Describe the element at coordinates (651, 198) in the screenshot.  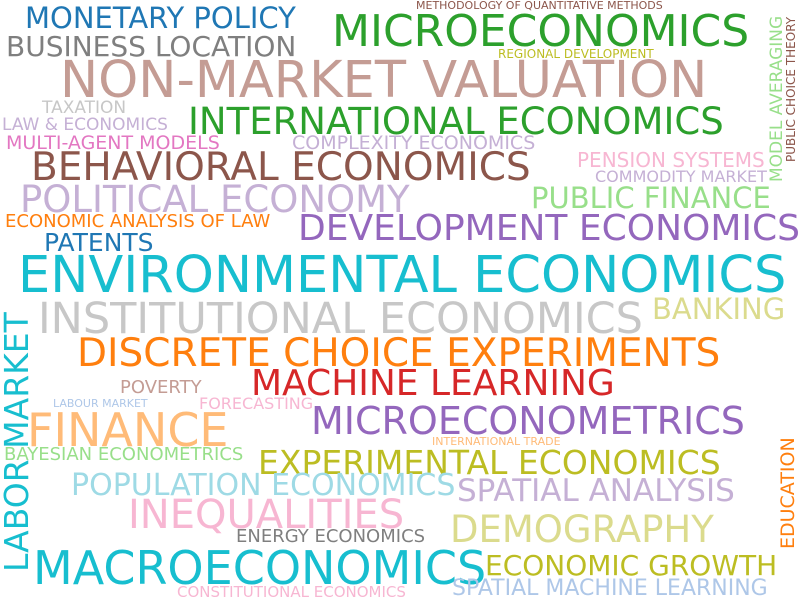
I see `word-public-finance: PUBLIC FINANCE` at that location.